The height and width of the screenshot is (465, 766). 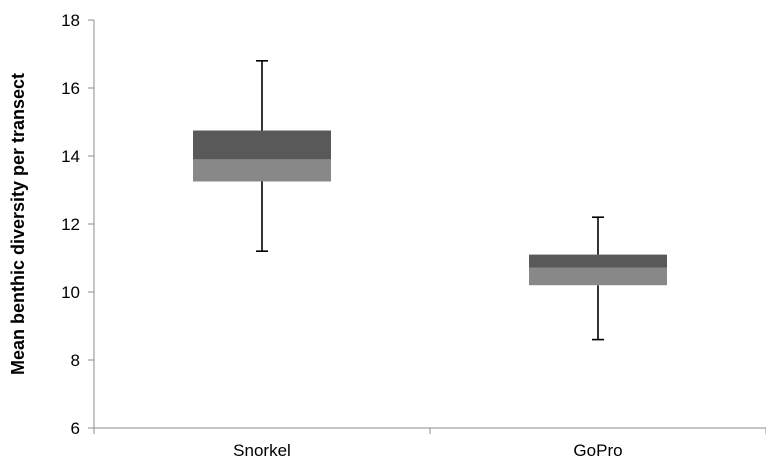 What do you see at coordinates (429, 431) in the screenshot?
I see `x-ticks` at bounding box center [429, 431].